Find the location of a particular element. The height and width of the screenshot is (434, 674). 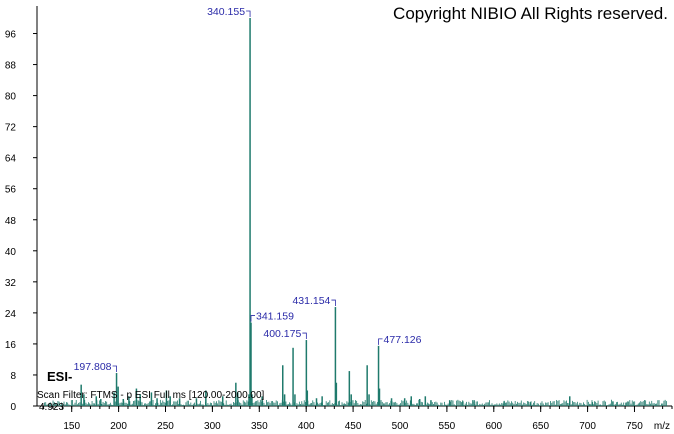

x-tick-label: 200 is located at coordinates (118, 426).